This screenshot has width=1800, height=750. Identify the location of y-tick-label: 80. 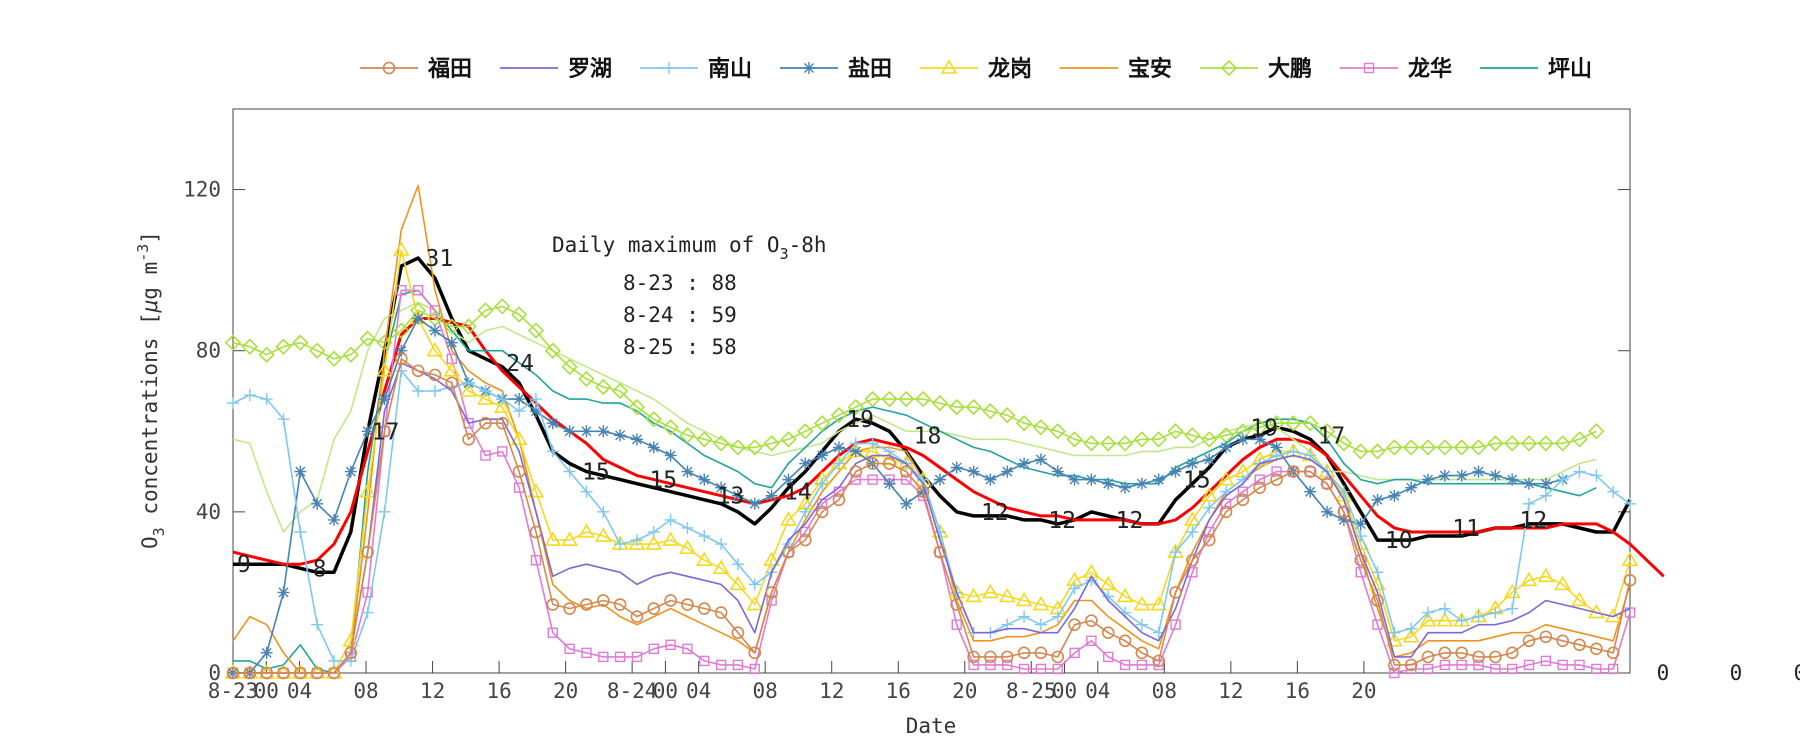
(208, 351).